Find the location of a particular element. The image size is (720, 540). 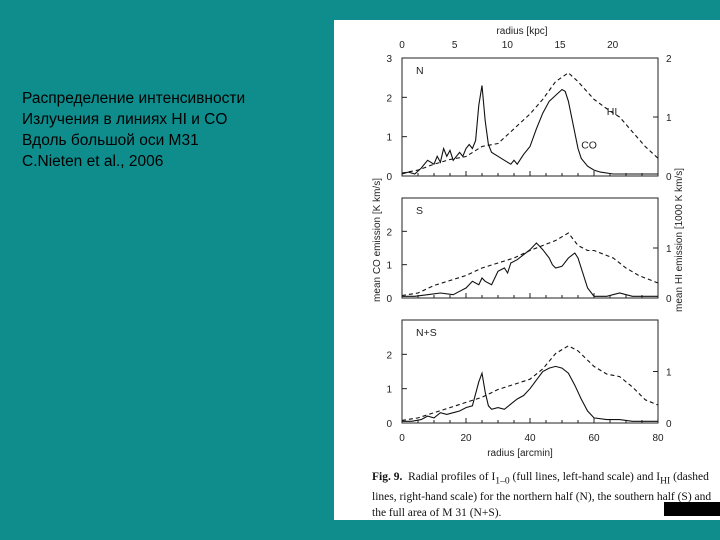

annotation-N-0: HI is located at coordinates (612, 112).